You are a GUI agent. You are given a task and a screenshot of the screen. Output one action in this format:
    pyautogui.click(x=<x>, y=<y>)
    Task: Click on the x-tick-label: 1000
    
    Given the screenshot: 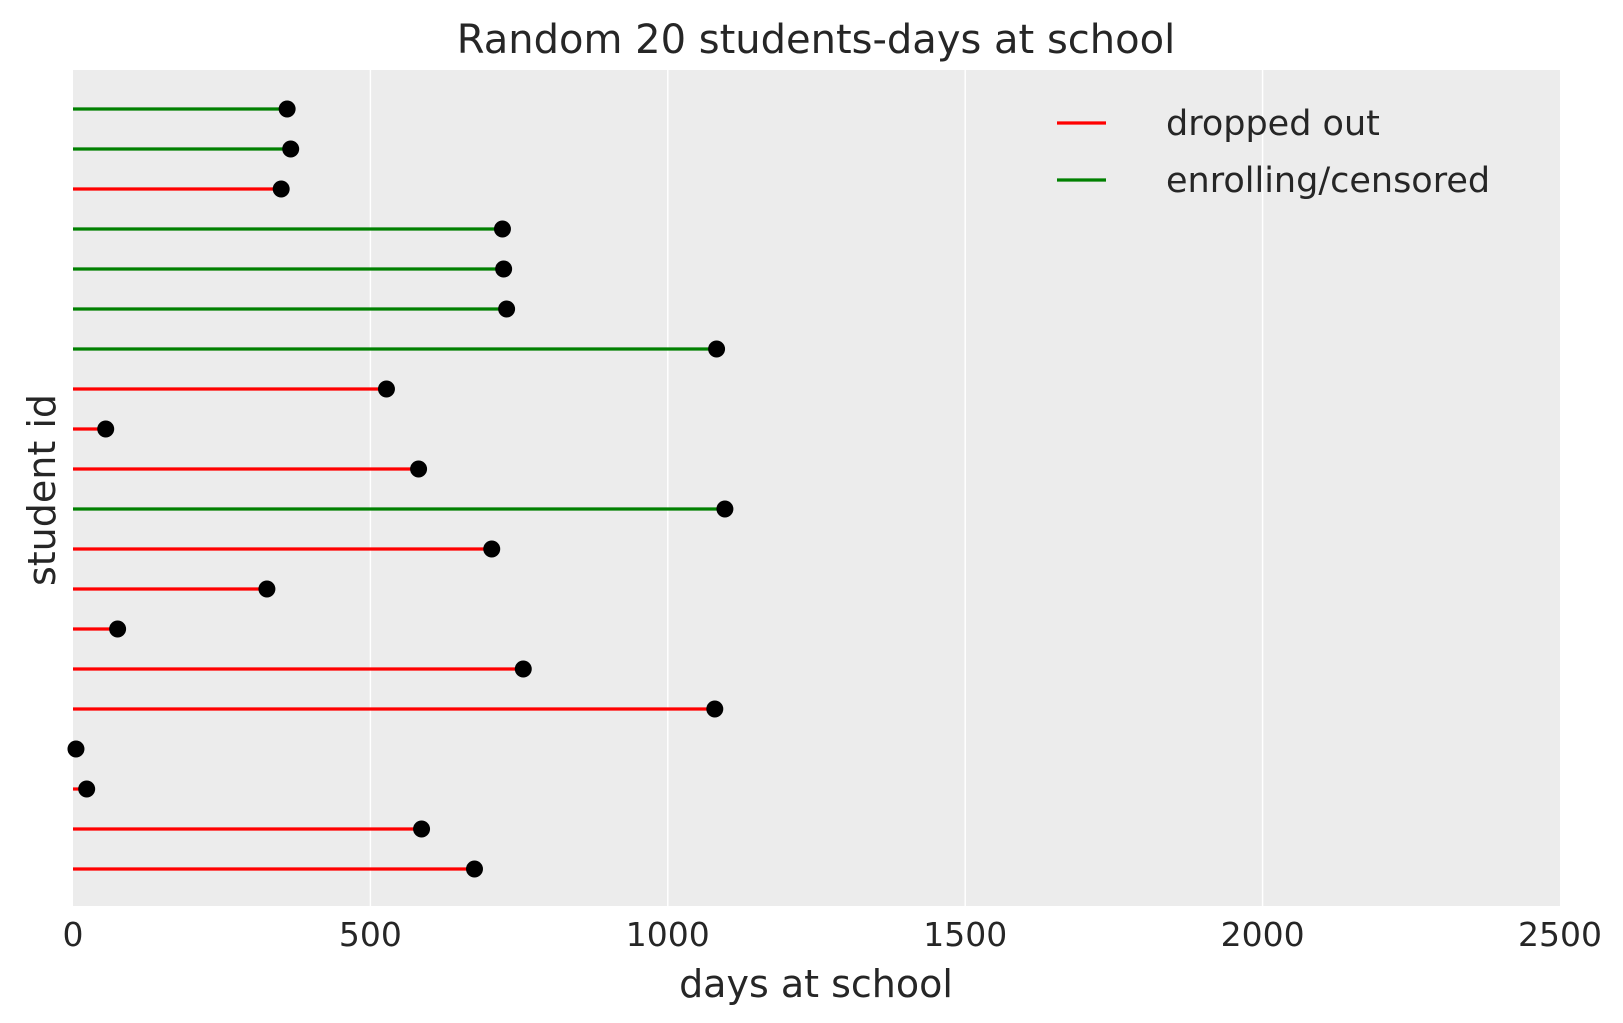 What is the action you would take?
    pyautogui.click(x=668, y=934)
    